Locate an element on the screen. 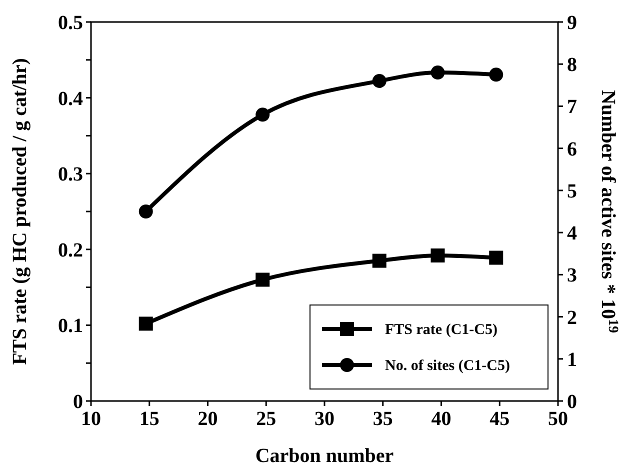  y2-tick-label: 3 is located at coordinates (572, 275).